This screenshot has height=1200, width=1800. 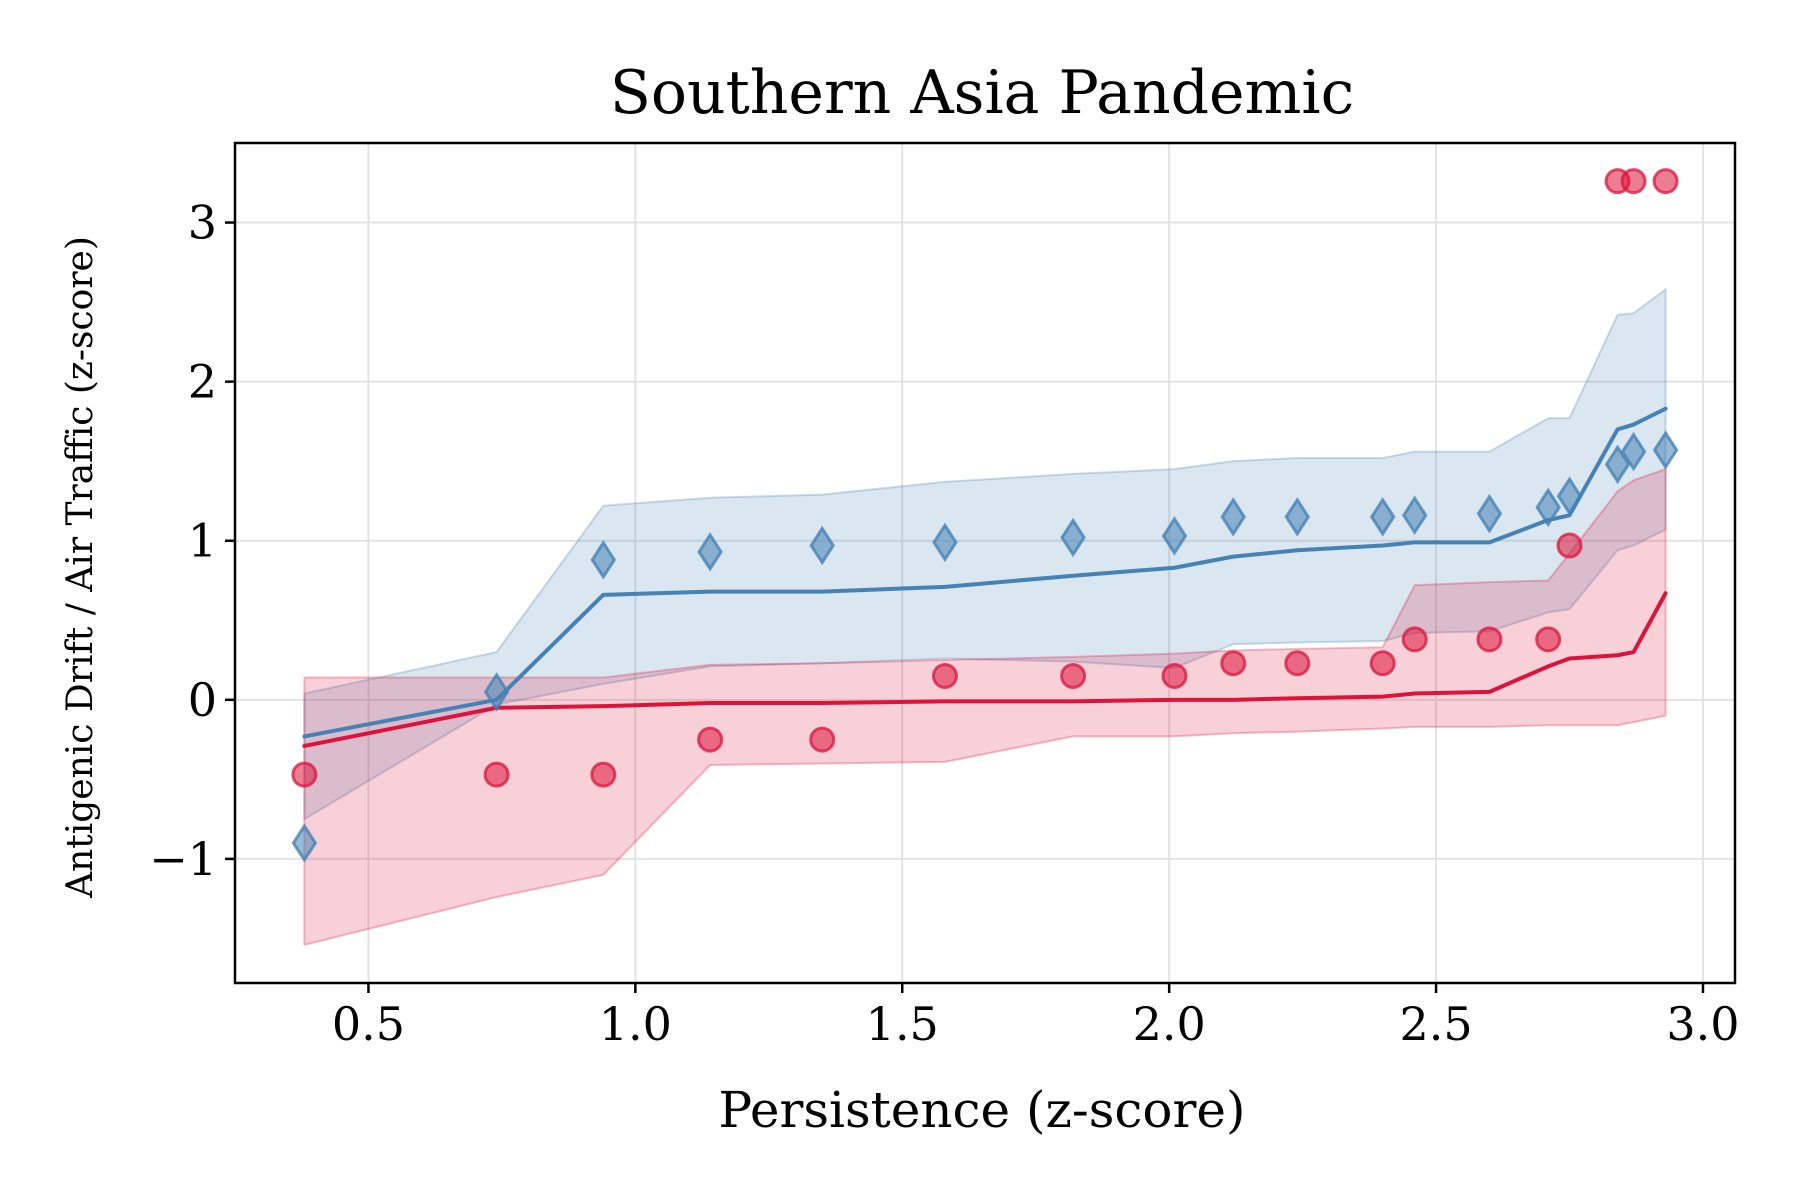 What do you see at coordinates (1169, 1024) in the screenshot?
I see `x-tick-label: 2.0` at bounding box center [1169, 1024].